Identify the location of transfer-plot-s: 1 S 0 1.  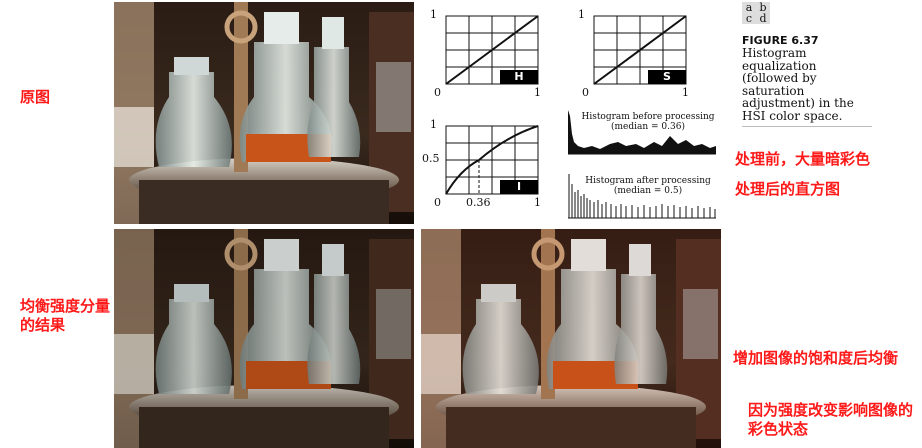
(635, 54).